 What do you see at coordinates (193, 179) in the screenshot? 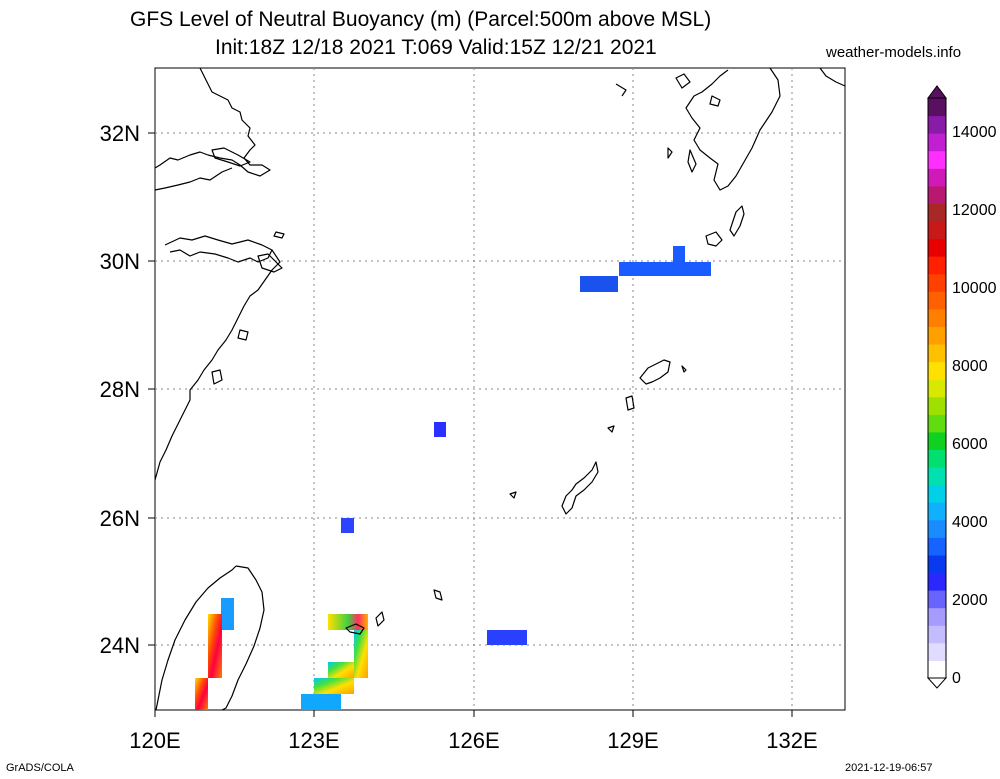
I see `yangtze-estuary` at bounding box center [193, 179].